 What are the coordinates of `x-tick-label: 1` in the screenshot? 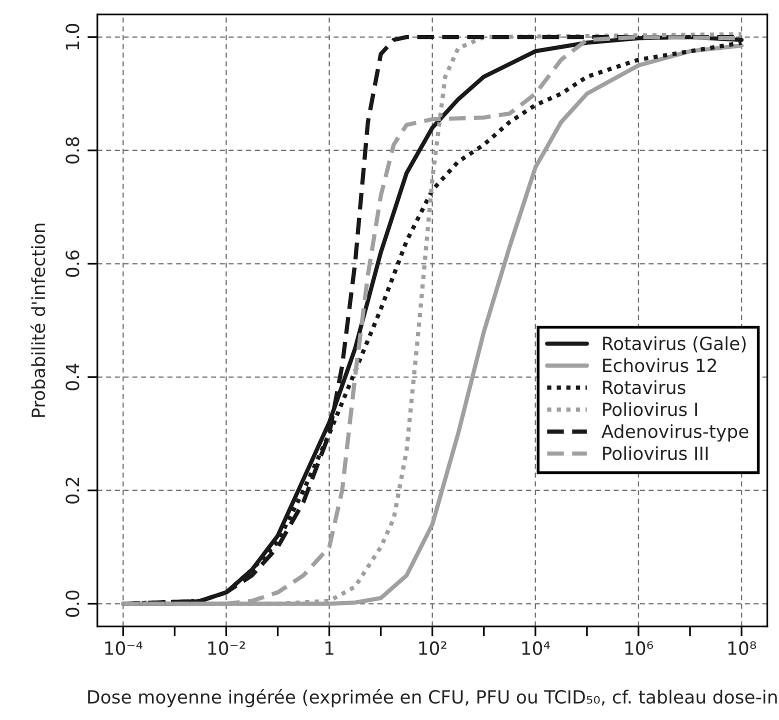 It's located at (330, 648).